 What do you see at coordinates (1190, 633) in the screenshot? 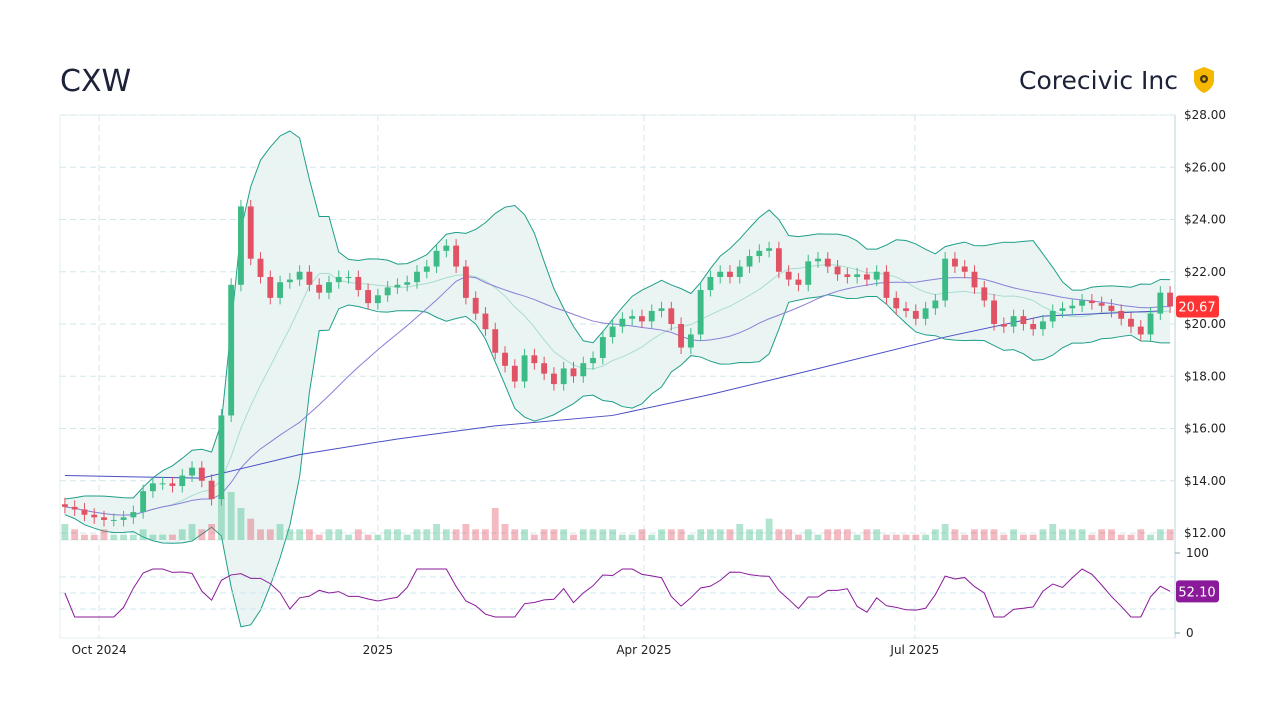
I see `rsi-tick-label: 0` at bounding box center [1190, 633].